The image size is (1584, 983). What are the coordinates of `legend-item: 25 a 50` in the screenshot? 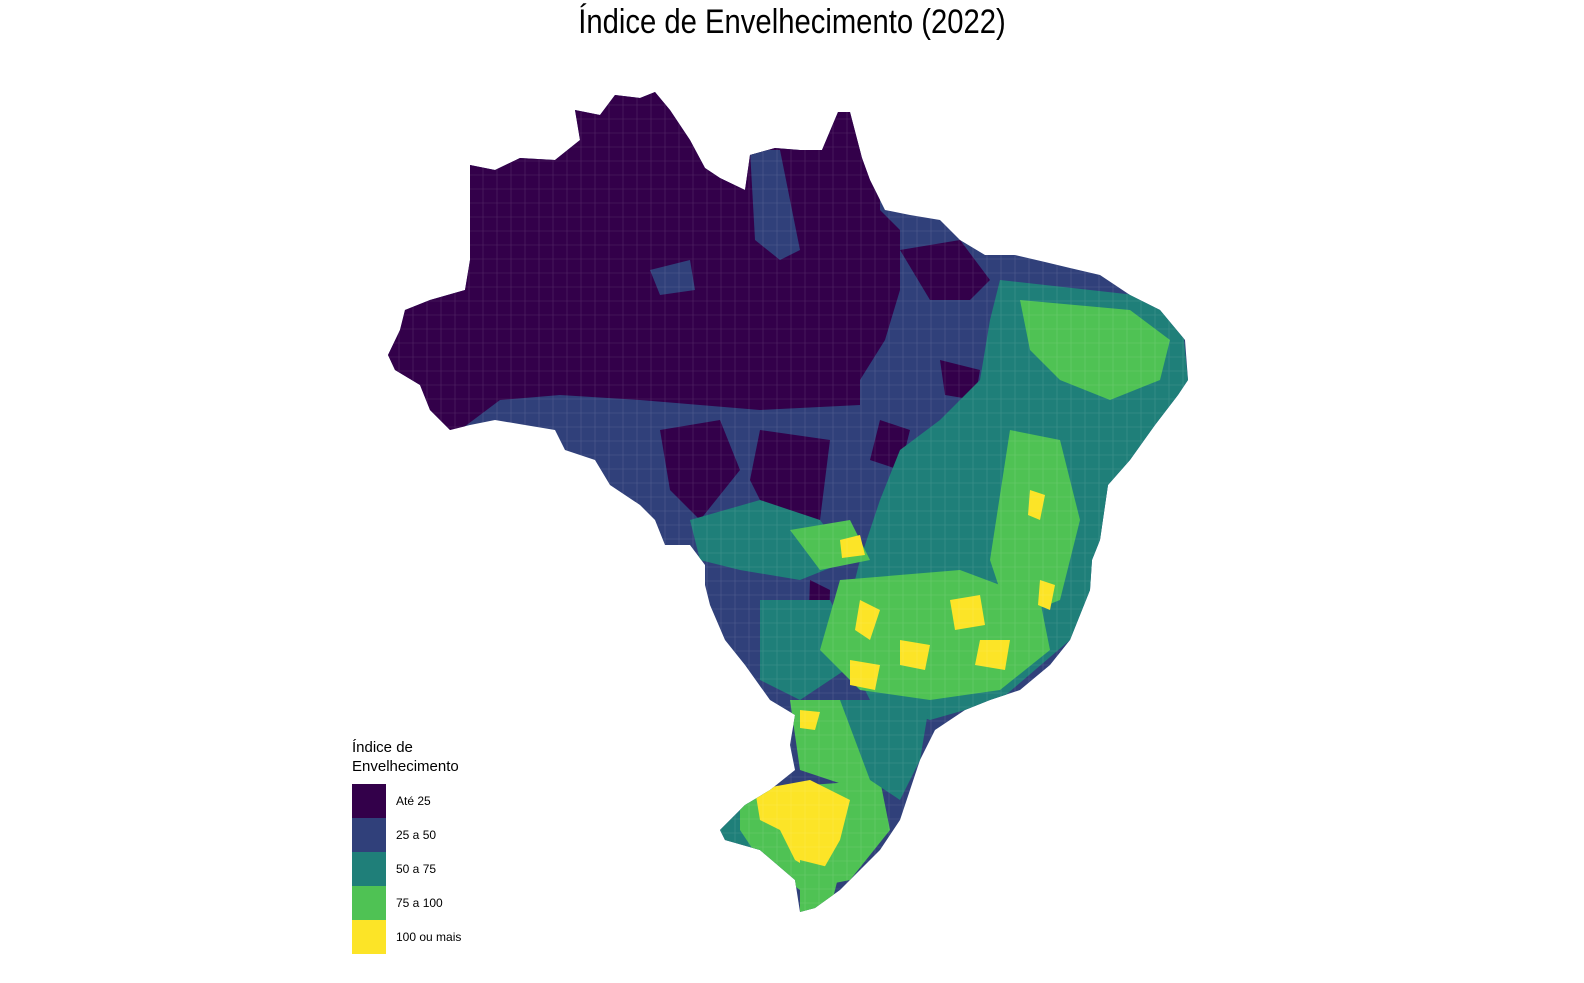 It's located at (442, 835).